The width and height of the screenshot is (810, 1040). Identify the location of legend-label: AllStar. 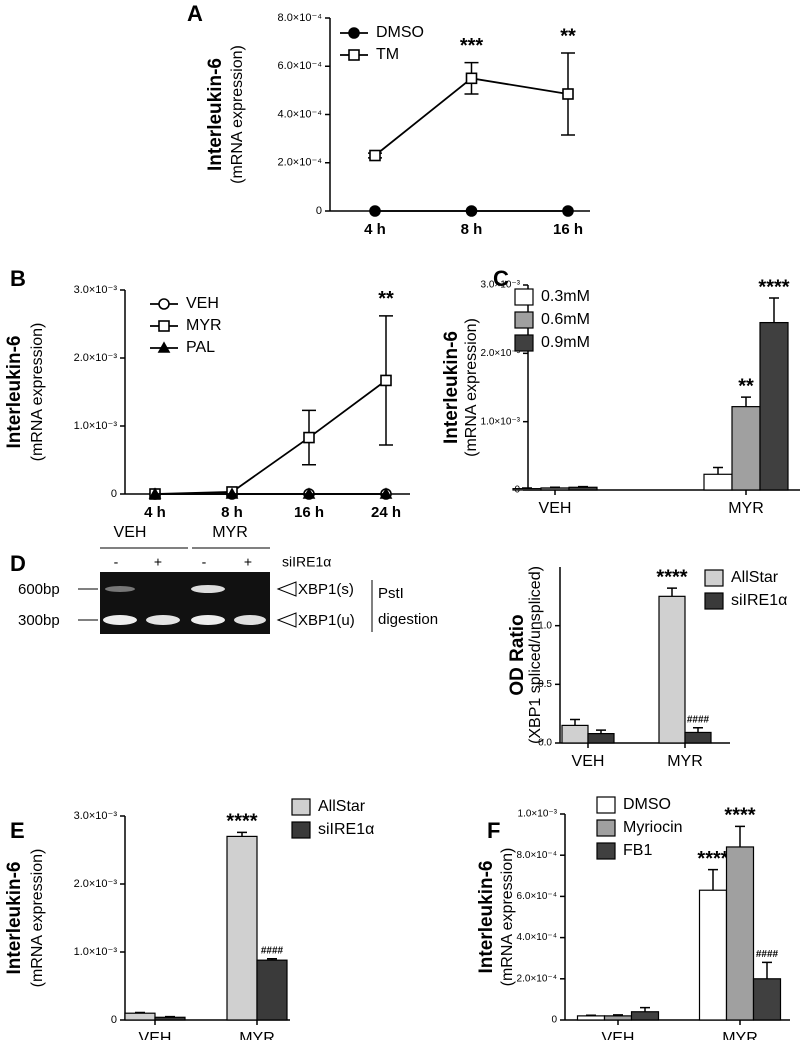
(755, 577).